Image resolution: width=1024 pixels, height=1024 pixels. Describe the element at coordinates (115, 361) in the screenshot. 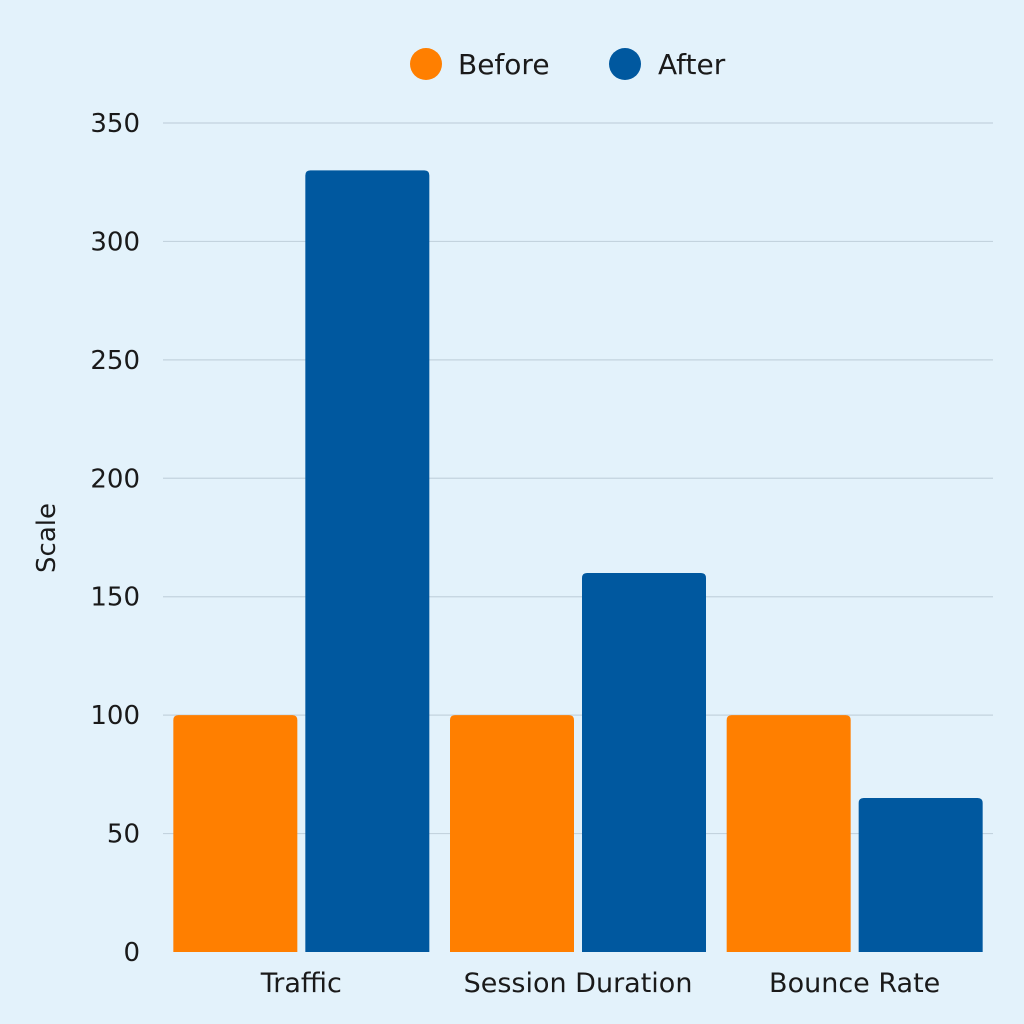

I see `y-tick-label: 250` at that location.